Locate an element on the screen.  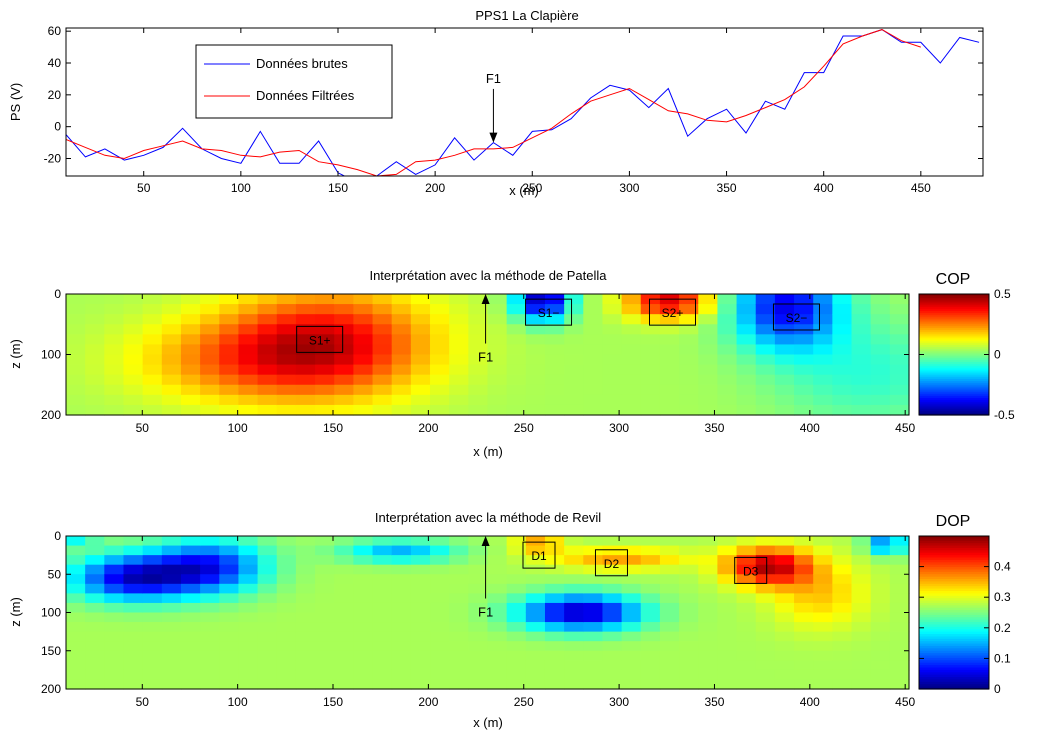
x-tick-label: 350 is located at coordinates (714, 428).